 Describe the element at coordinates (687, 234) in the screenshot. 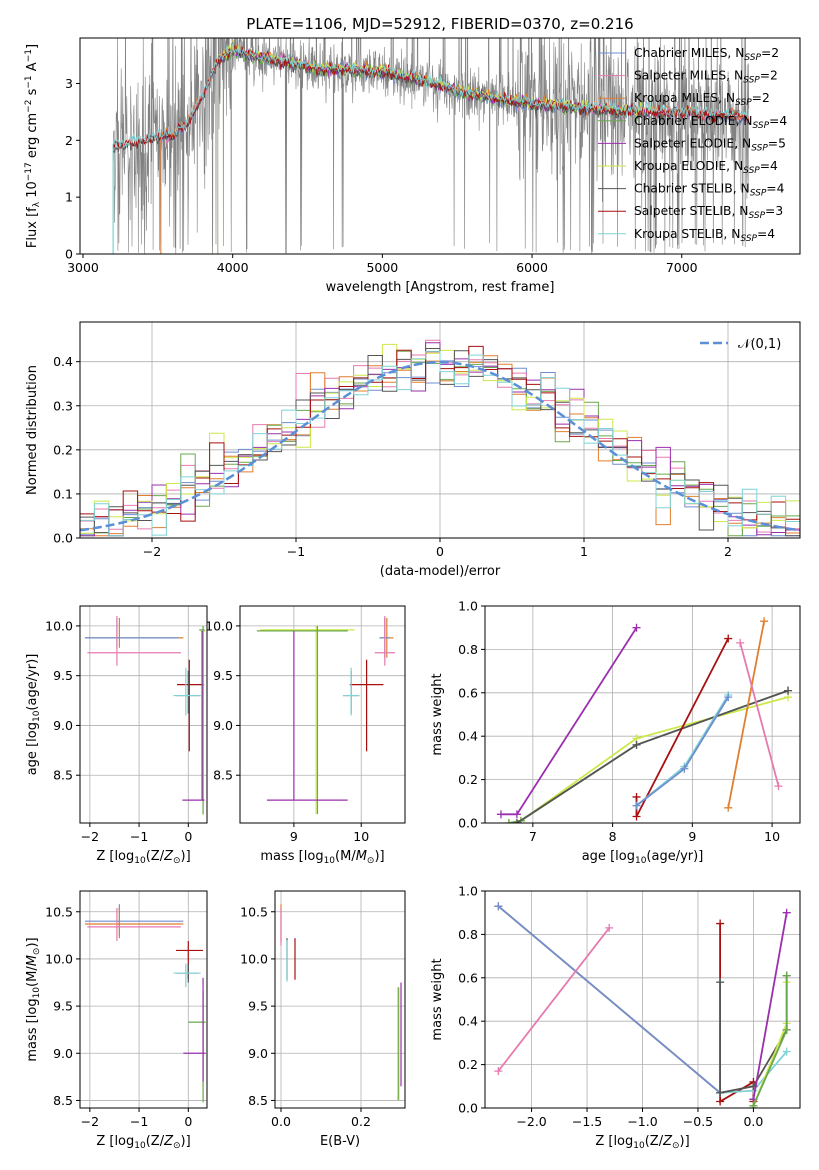

I see `label-fragment: Kroupa STELIB, N` at that location.